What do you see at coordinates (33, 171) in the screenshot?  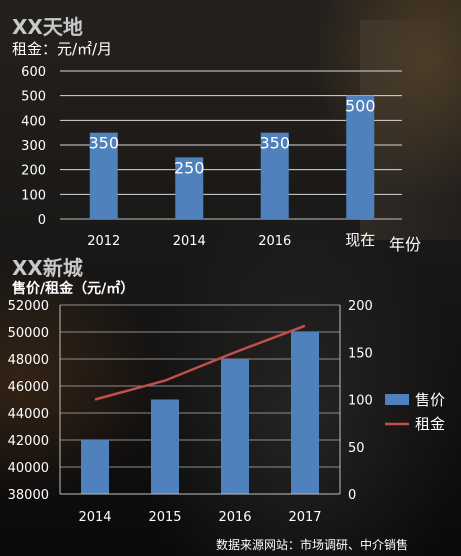 I see `chart-1-y-tick-label: 200` at bounding box center [33, 171].